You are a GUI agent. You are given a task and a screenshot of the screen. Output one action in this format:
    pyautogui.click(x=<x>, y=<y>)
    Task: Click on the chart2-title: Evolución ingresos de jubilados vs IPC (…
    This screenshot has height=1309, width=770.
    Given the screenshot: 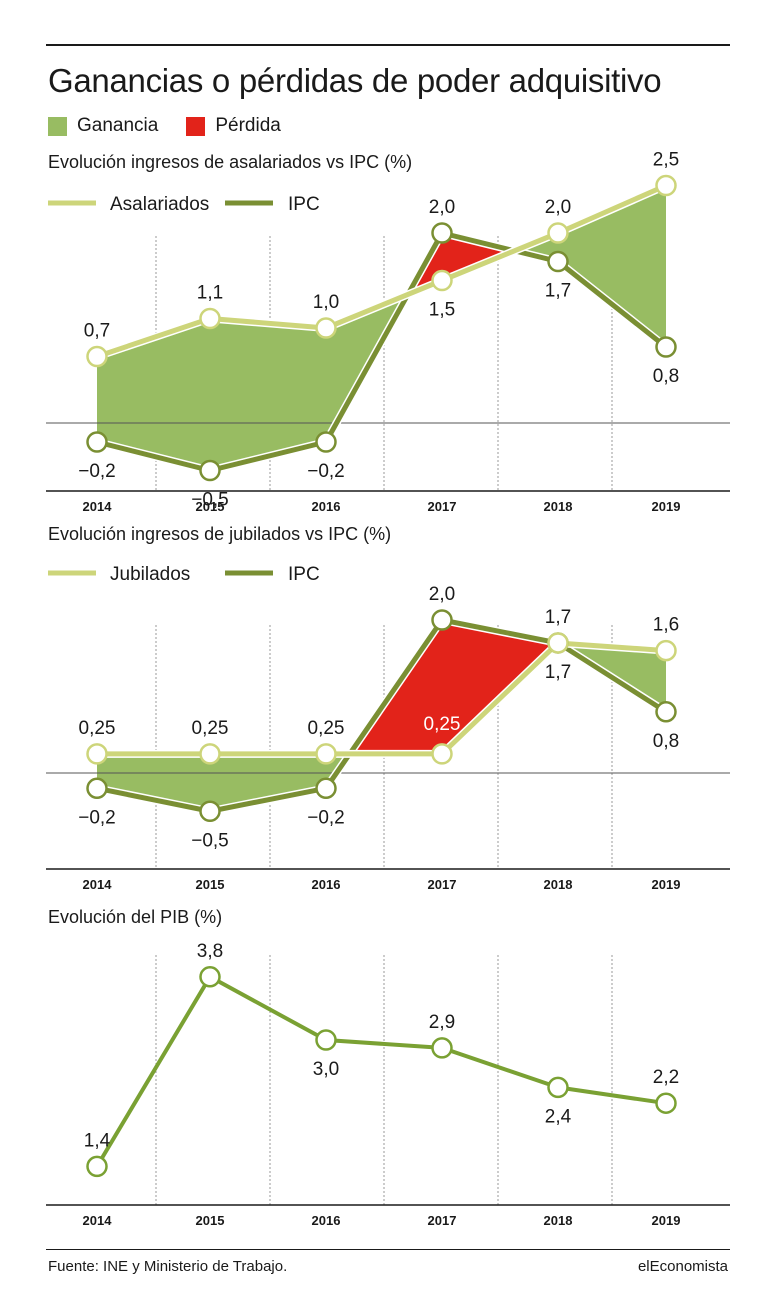 What is the action you would take?
    pyautogui.click(x=219, y=534)
    